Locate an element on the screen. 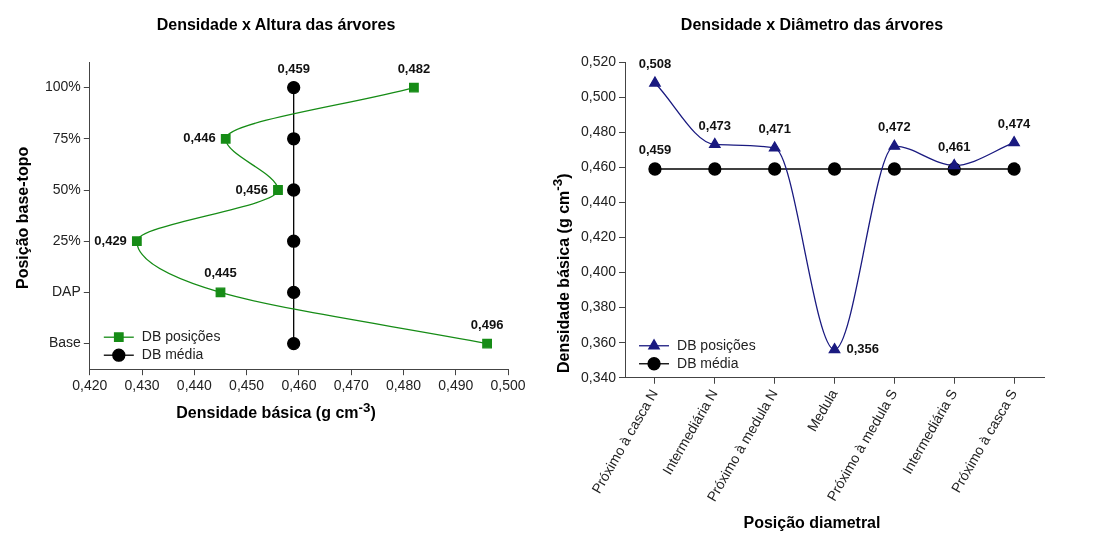  data-label: 0,496 is located at coordinates (487, 324).